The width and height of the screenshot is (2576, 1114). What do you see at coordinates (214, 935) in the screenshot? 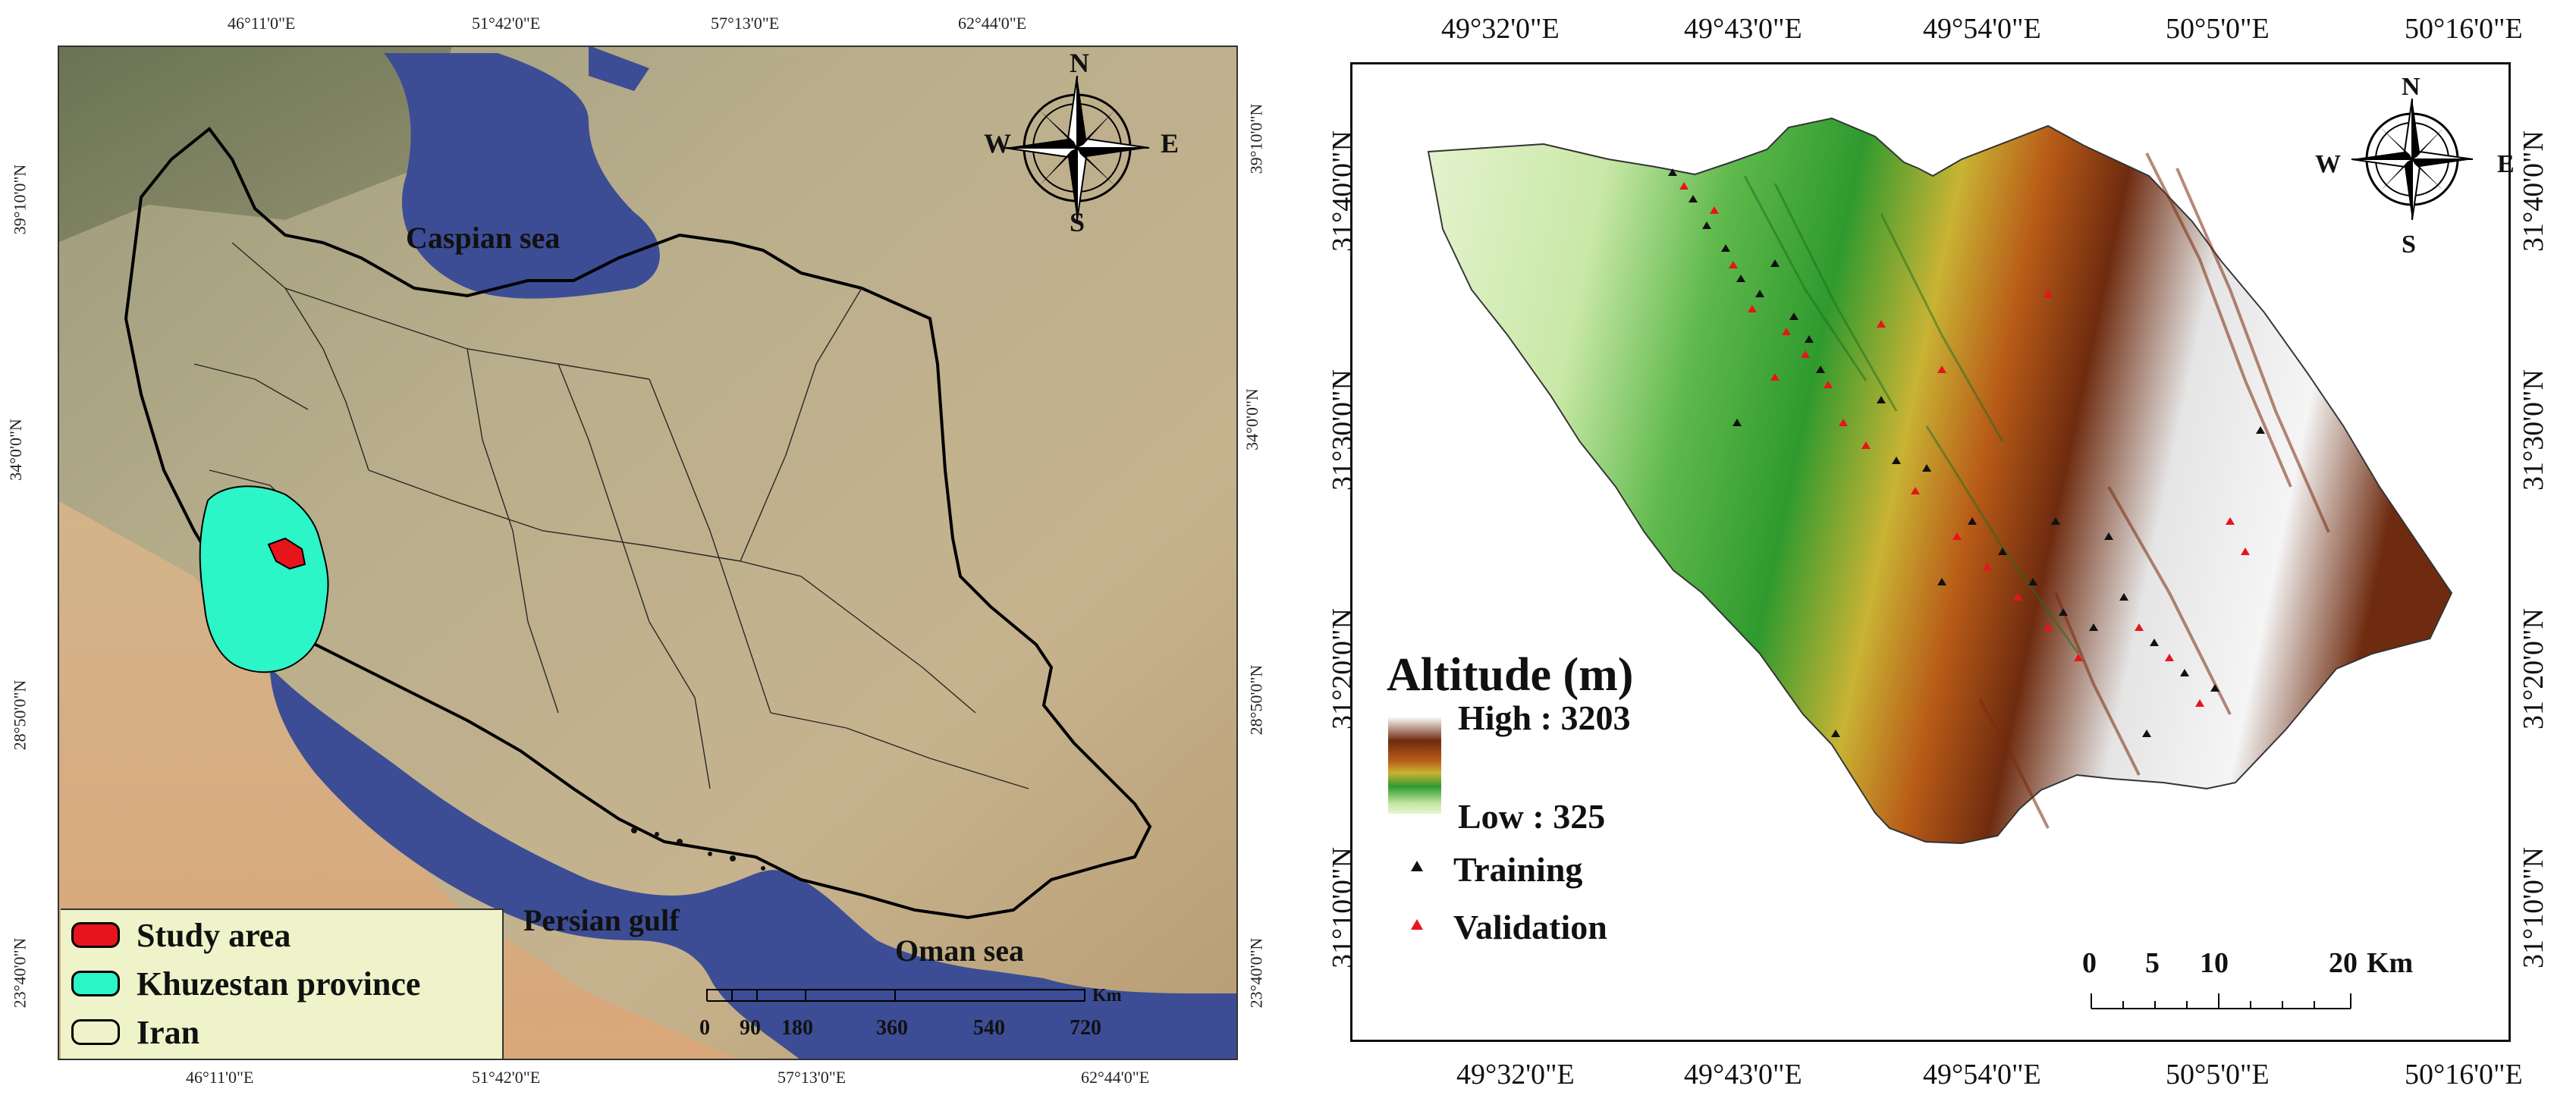
I see `legend-label-study-area: Study area` at bounding box center [214, 935].